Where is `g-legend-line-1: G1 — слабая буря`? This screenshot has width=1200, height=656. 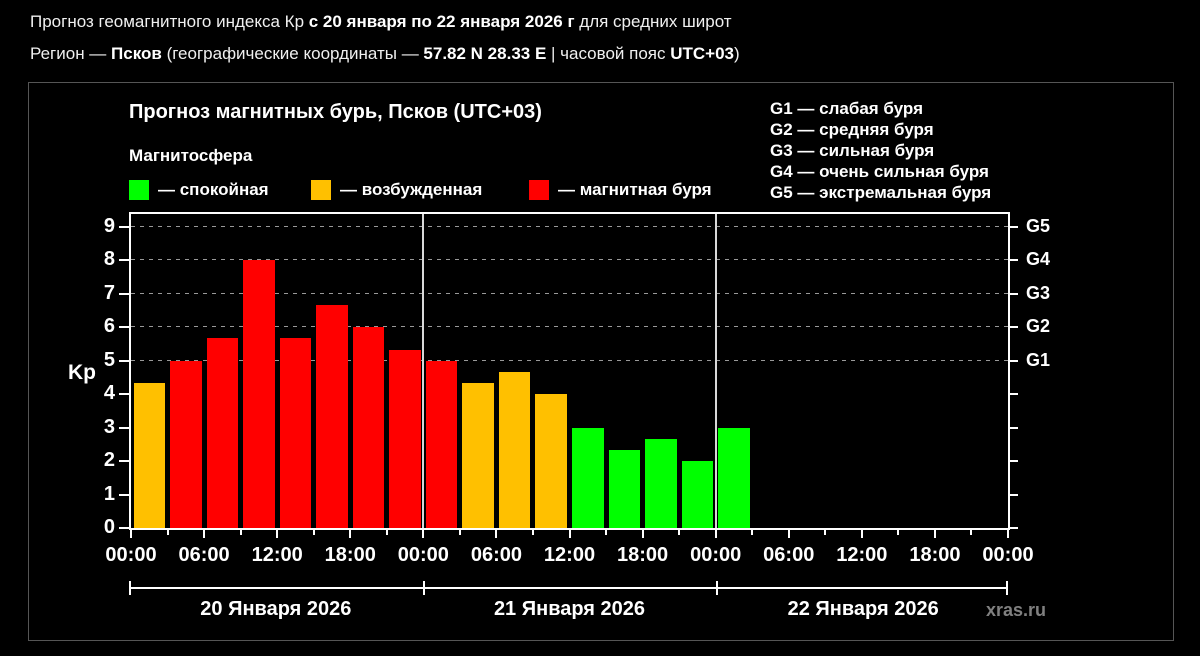 g-legend-line-1: G1 — слабая буря is located at coordinates (847, 108).